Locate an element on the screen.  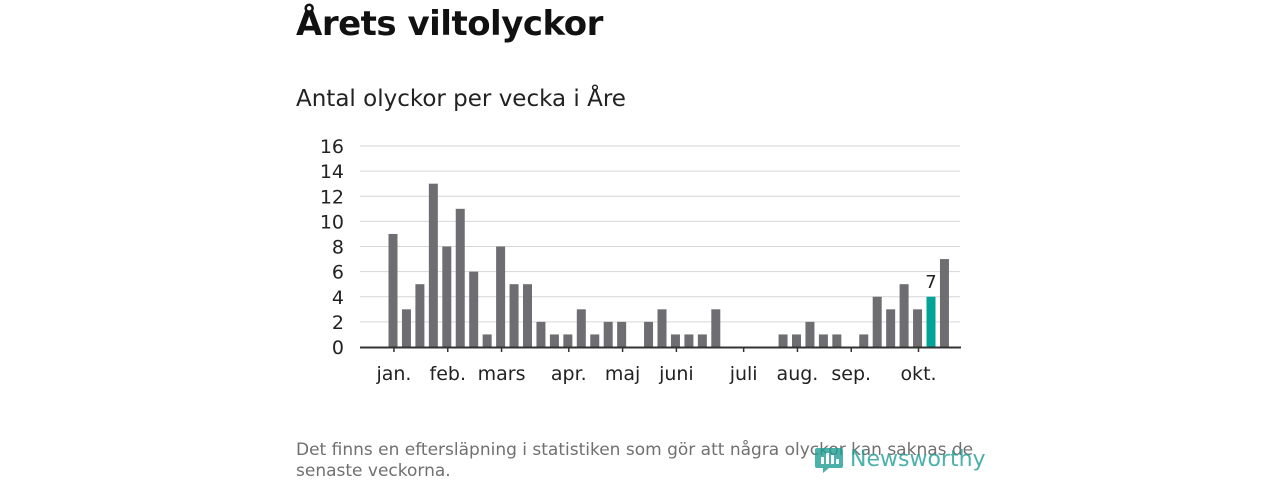
x-tick-label: maj is located at coordinates (622, 374).